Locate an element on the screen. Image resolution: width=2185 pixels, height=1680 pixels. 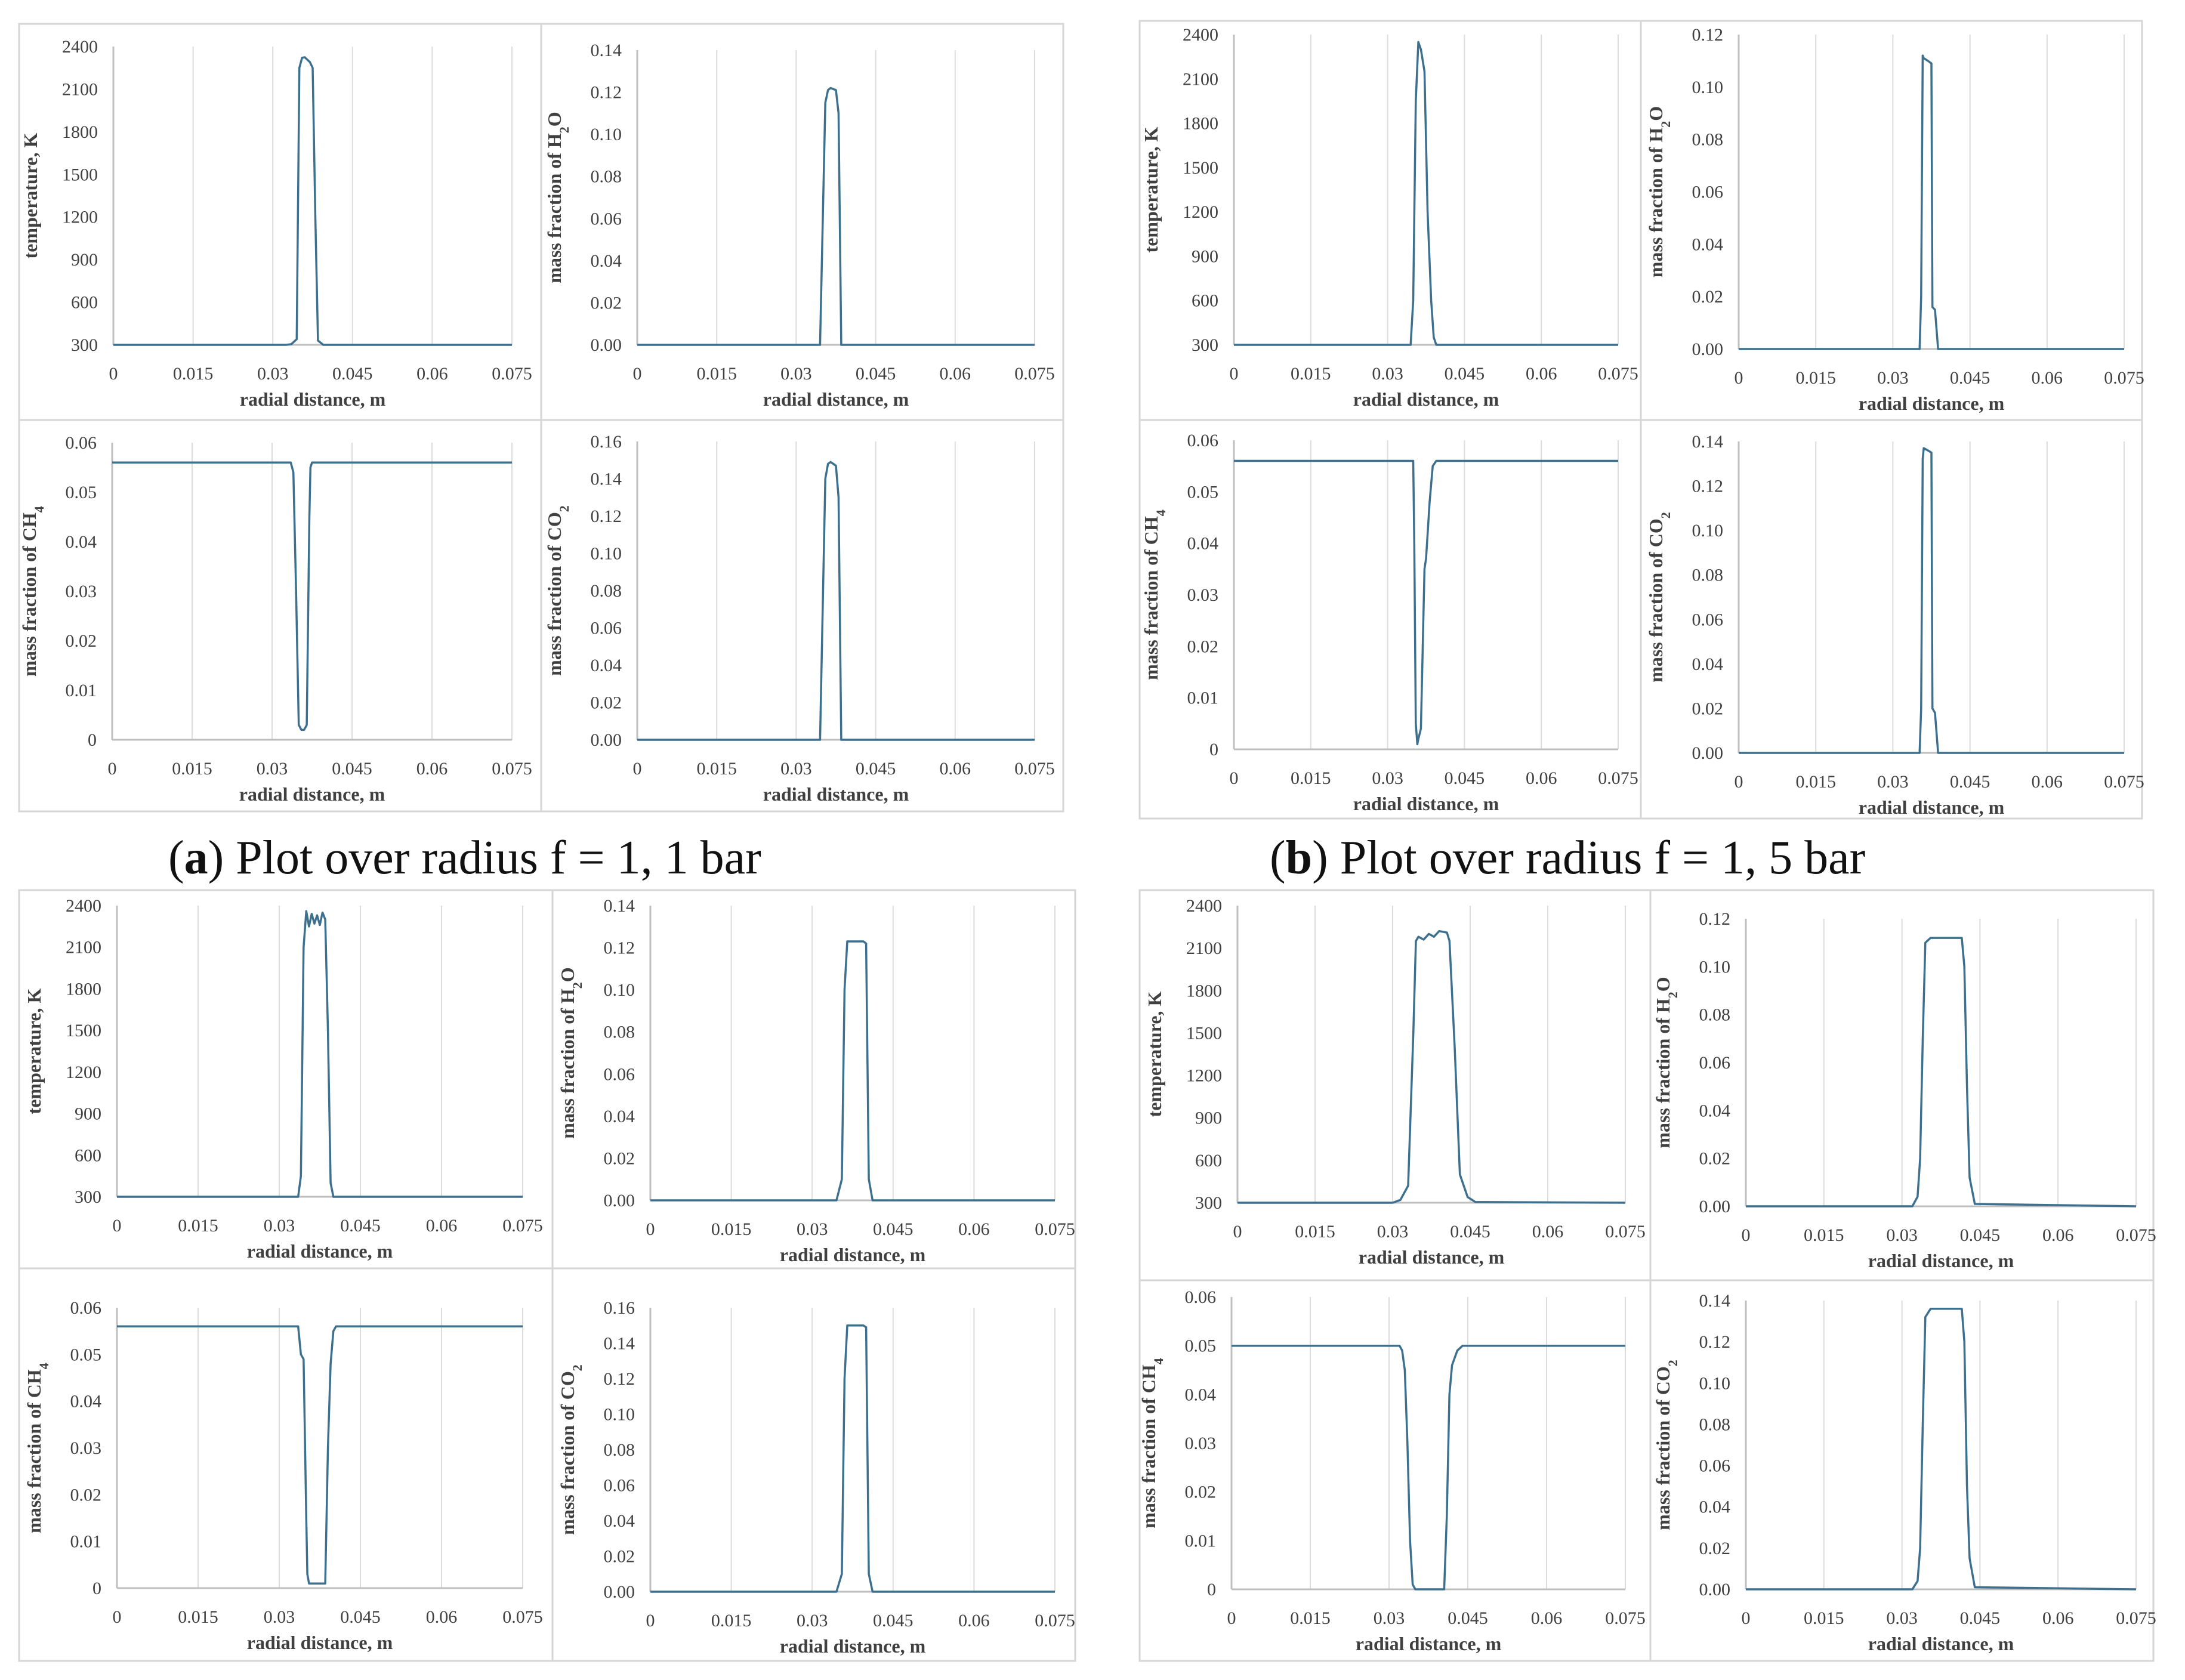
y-tick-label: 1500 is located at coordinates (1204, 1033).